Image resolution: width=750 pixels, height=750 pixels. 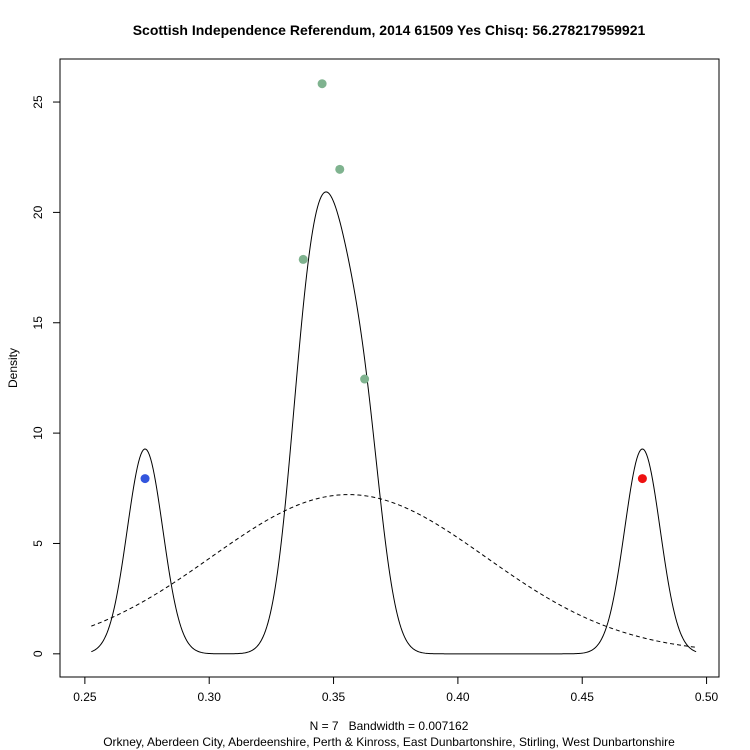 I want to click on x-tick-label: 0.50, so click(x=707, y=697).